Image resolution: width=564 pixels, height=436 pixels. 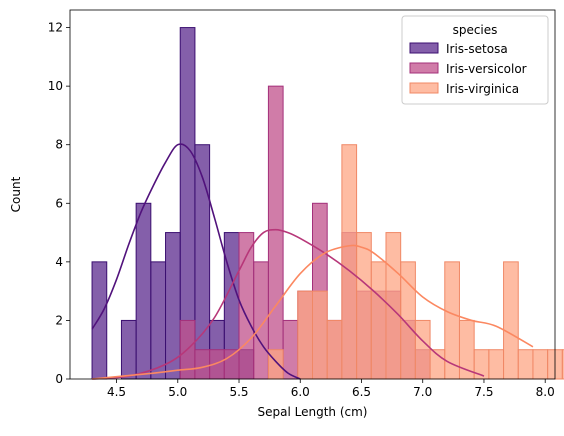 I want to click on x-tick-label-5: 7.0, so click(x=422, y=392).